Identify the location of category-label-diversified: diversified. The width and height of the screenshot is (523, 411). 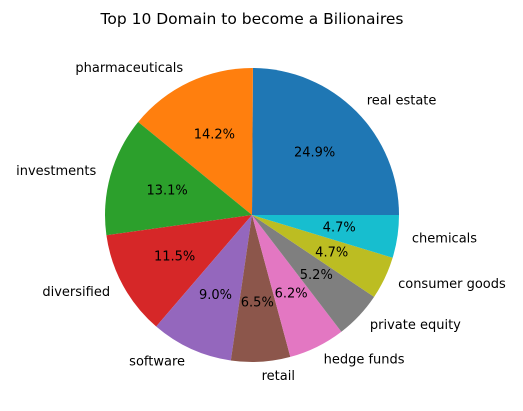
(76, 292).